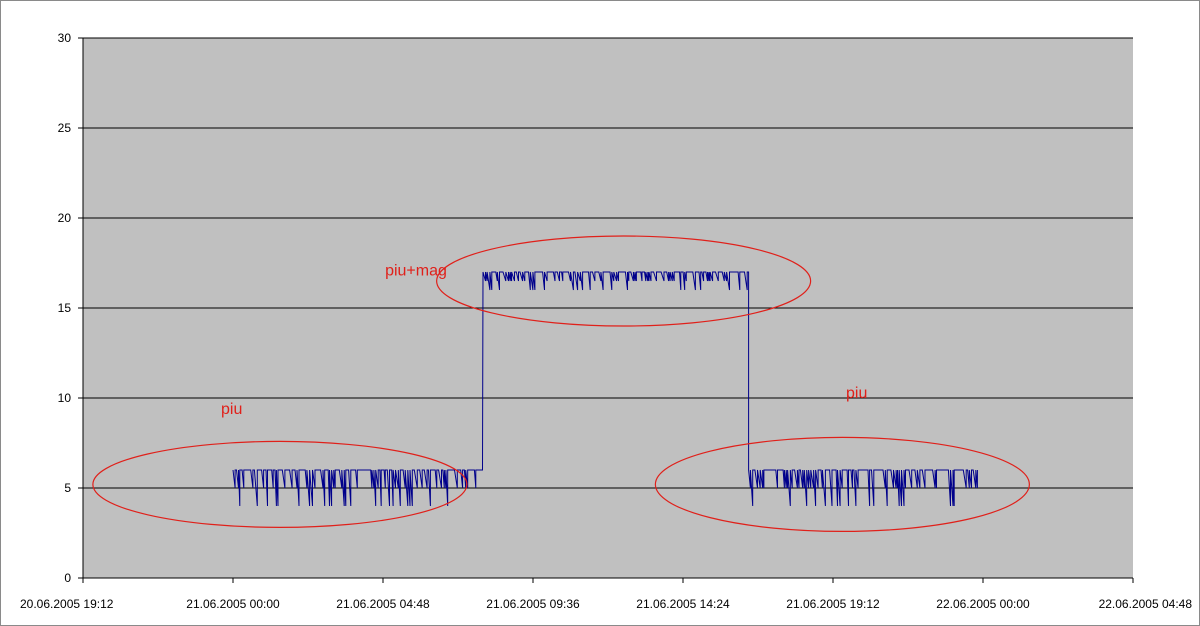 The image size is (1200, 626). What do you see at coordinates (533, 604) in the screenshot?
I see `x-tick-label: 21.06.2005 09:36` at bounding box center [533, 604].